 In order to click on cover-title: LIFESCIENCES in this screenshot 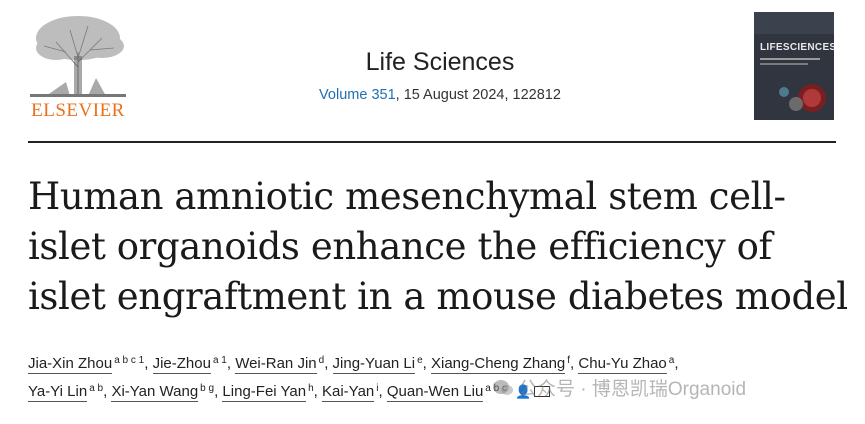, I will do `click(797, 47)`.